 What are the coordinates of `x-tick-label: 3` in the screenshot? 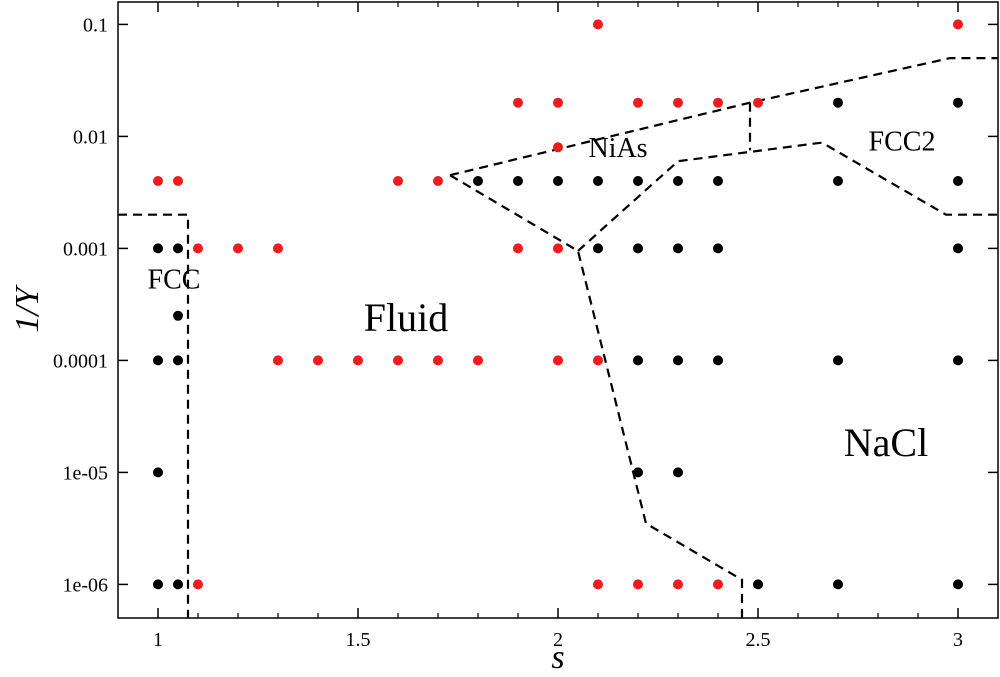 It's located at (958, 640).